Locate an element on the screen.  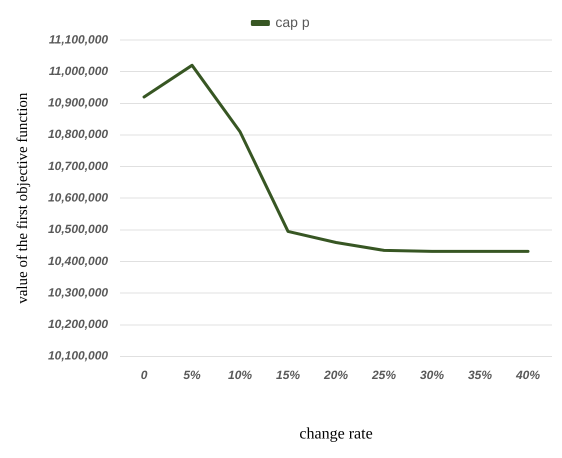
legend-label: cap p is located at coordinates (292, 22).